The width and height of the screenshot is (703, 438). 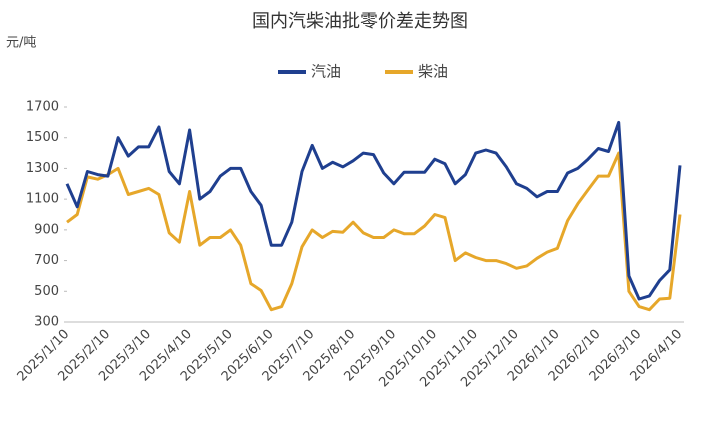 What do you see at coordinates (42, 168) in the screenshot?
I see `y-tick-label: 1300` at bounding box center [42, 168].